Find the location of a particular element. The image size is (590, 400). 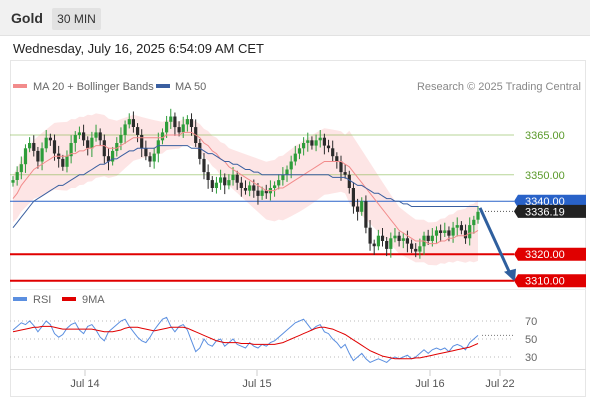

rsi-tick-label-30: 30 is located at coordinates (531, 358).